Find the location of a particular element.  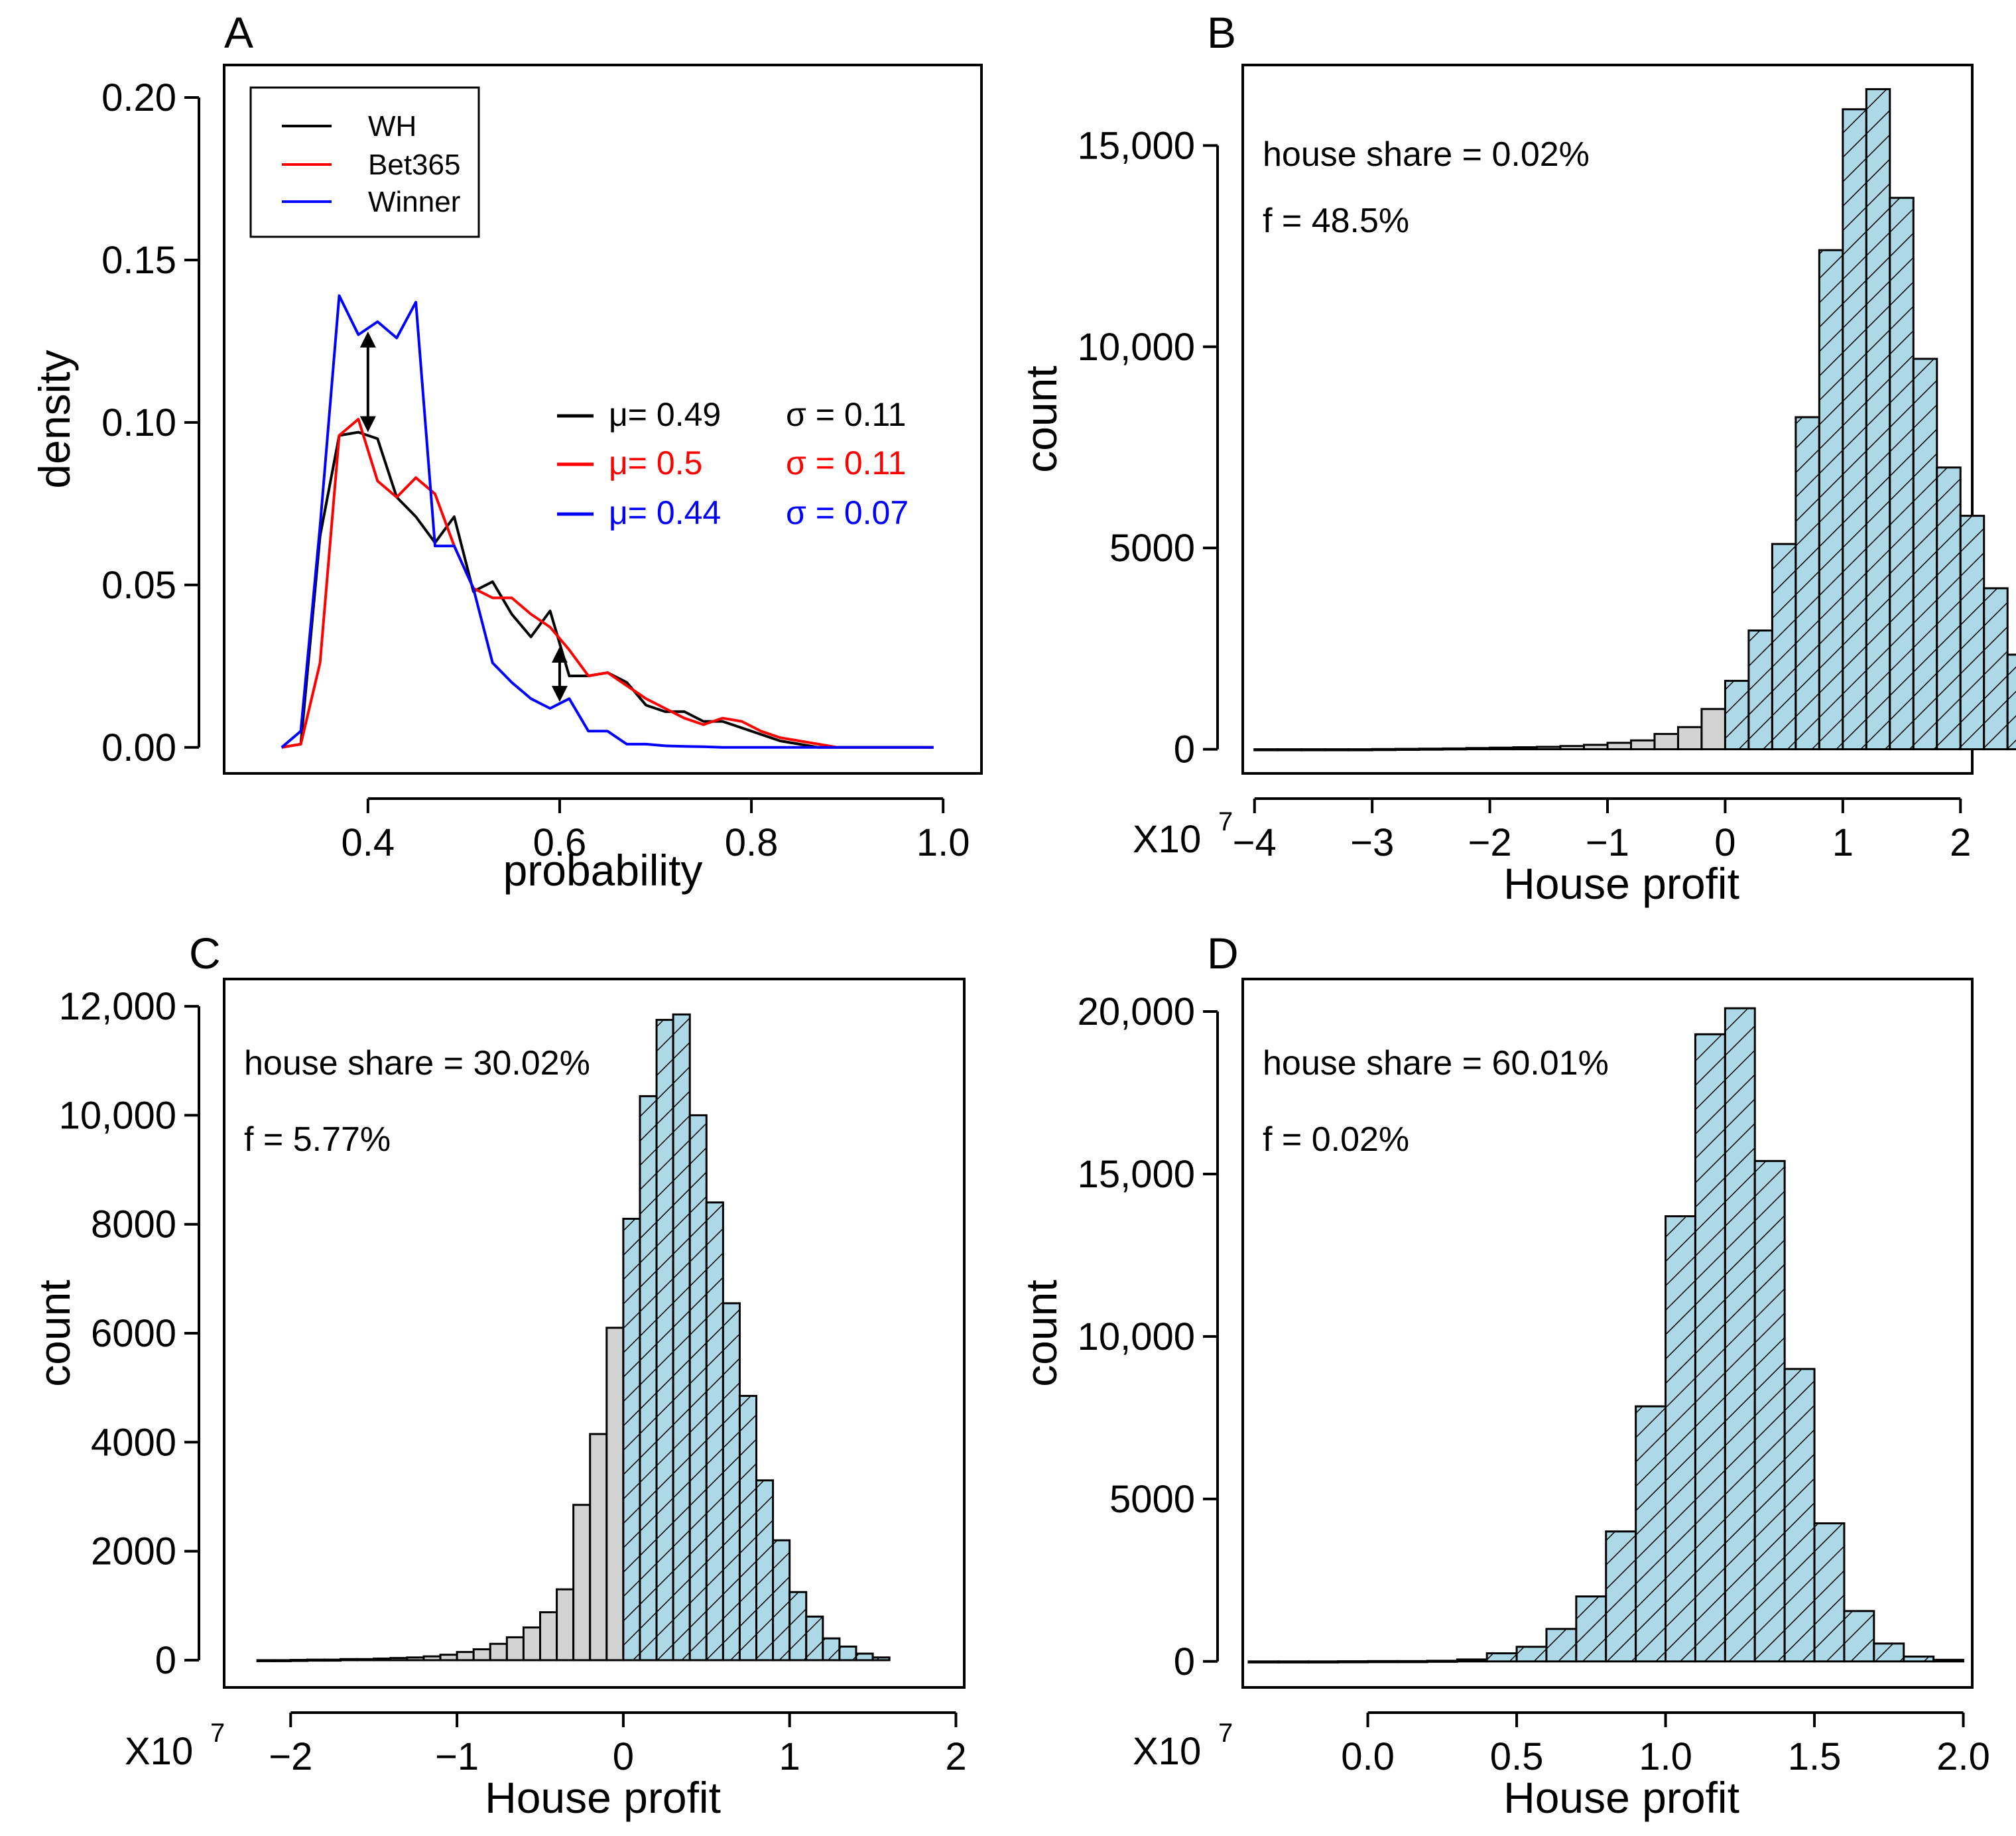

annotation-house-share-d: house share = 60.01% is located at coordinates (1436, 1063).